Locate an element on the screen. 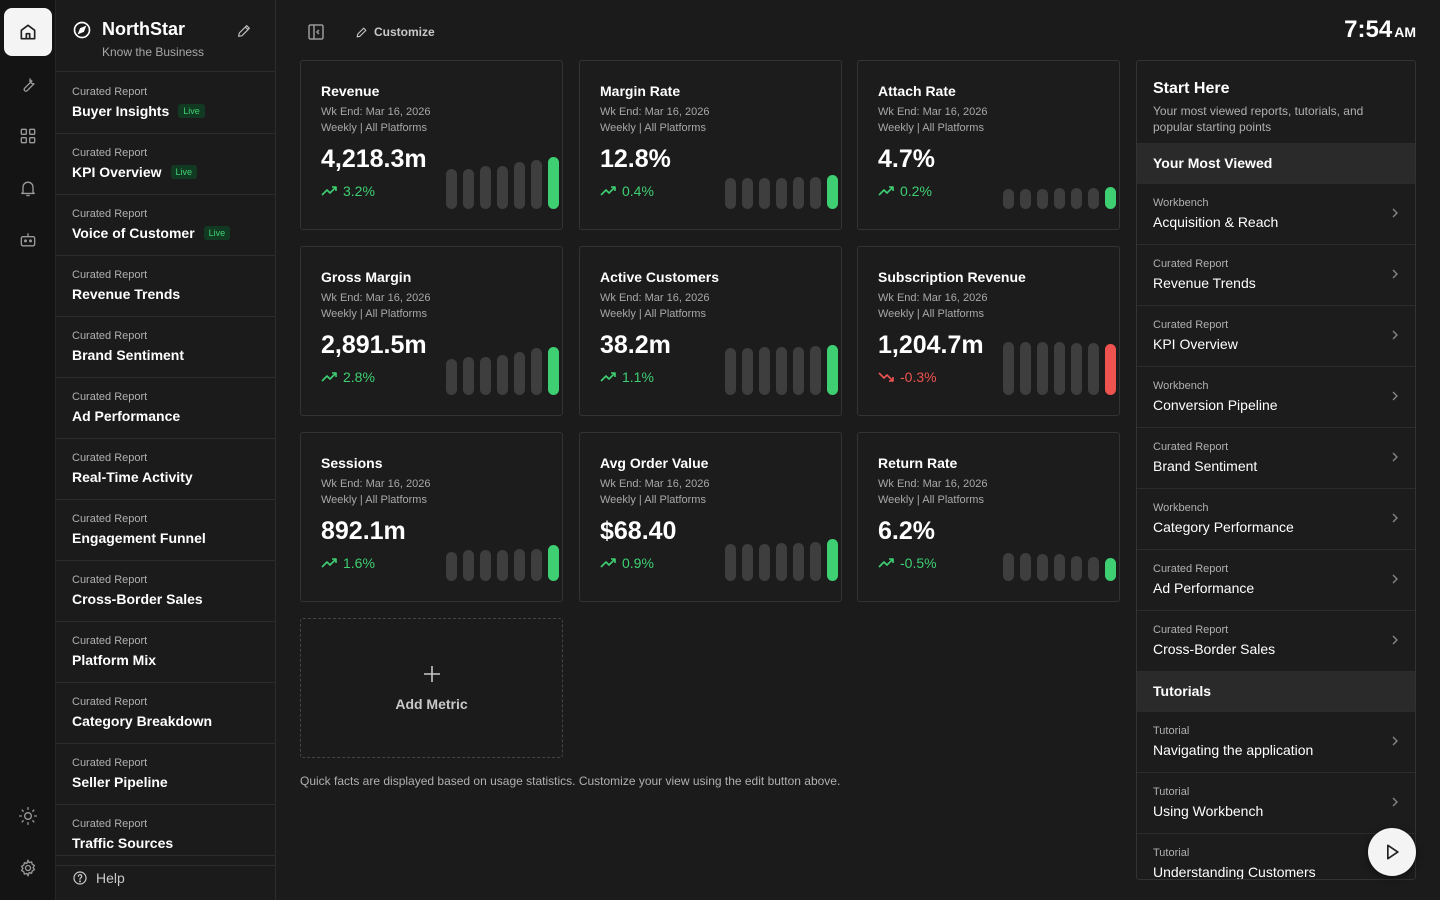  apps-nav-button is located at coordinates (28, 136).